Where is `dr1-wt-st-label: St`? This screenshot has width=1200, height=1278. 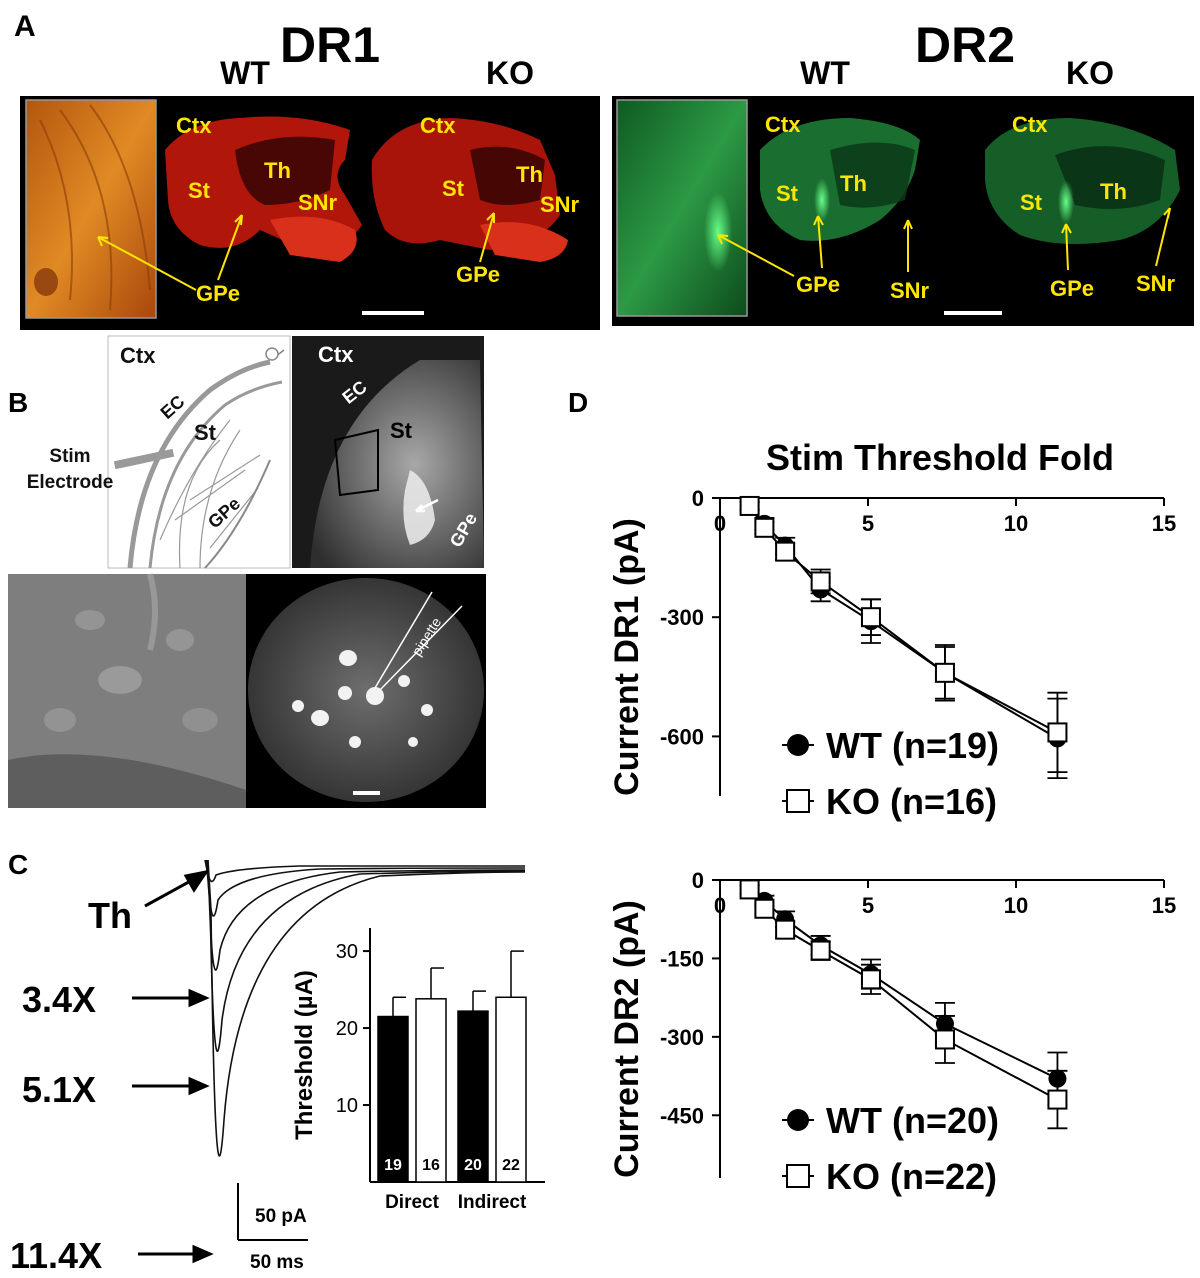
dr1-wt-st-label: St is located at coordinates (199, 190).